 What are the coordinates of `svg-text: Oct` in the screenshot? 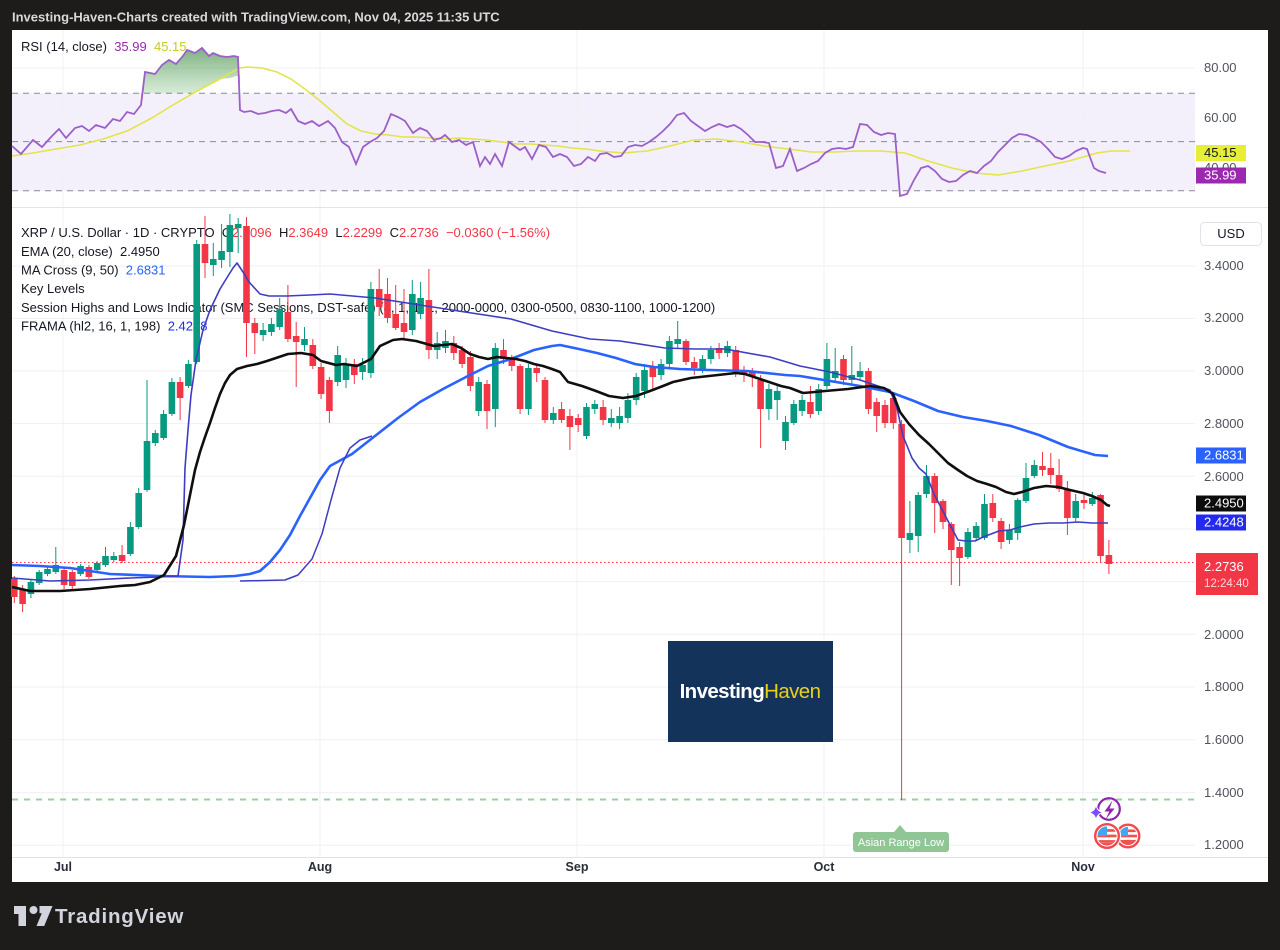 It's located at (825, 867).